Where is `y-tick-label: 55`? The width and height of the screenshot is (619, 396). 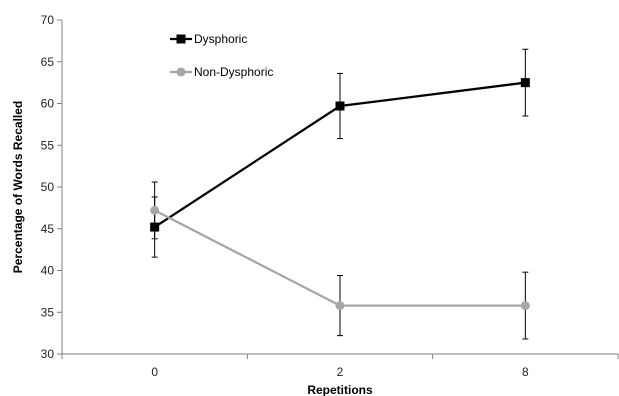 y-tick-label: 55 is located at coordinates (48, 145).